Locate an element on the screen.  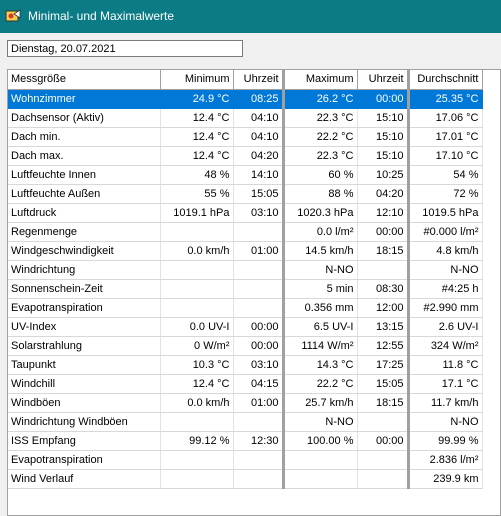
header-messgroesse: Messgröße is located at coordinates (84, 80).